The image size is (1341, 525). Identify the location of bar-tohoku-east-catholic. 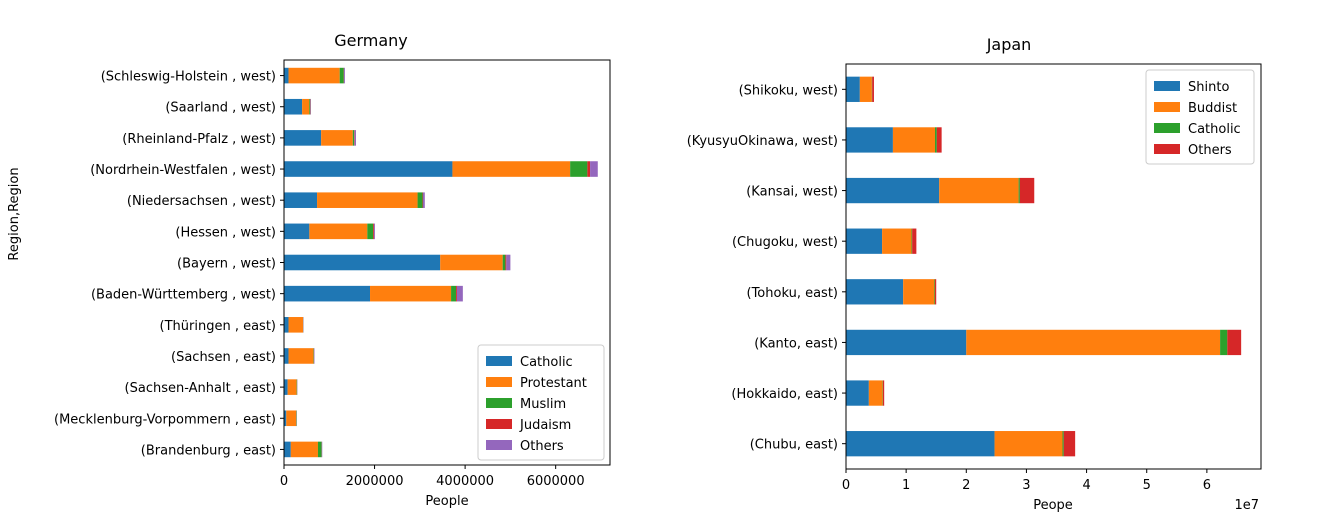
(935, 292).